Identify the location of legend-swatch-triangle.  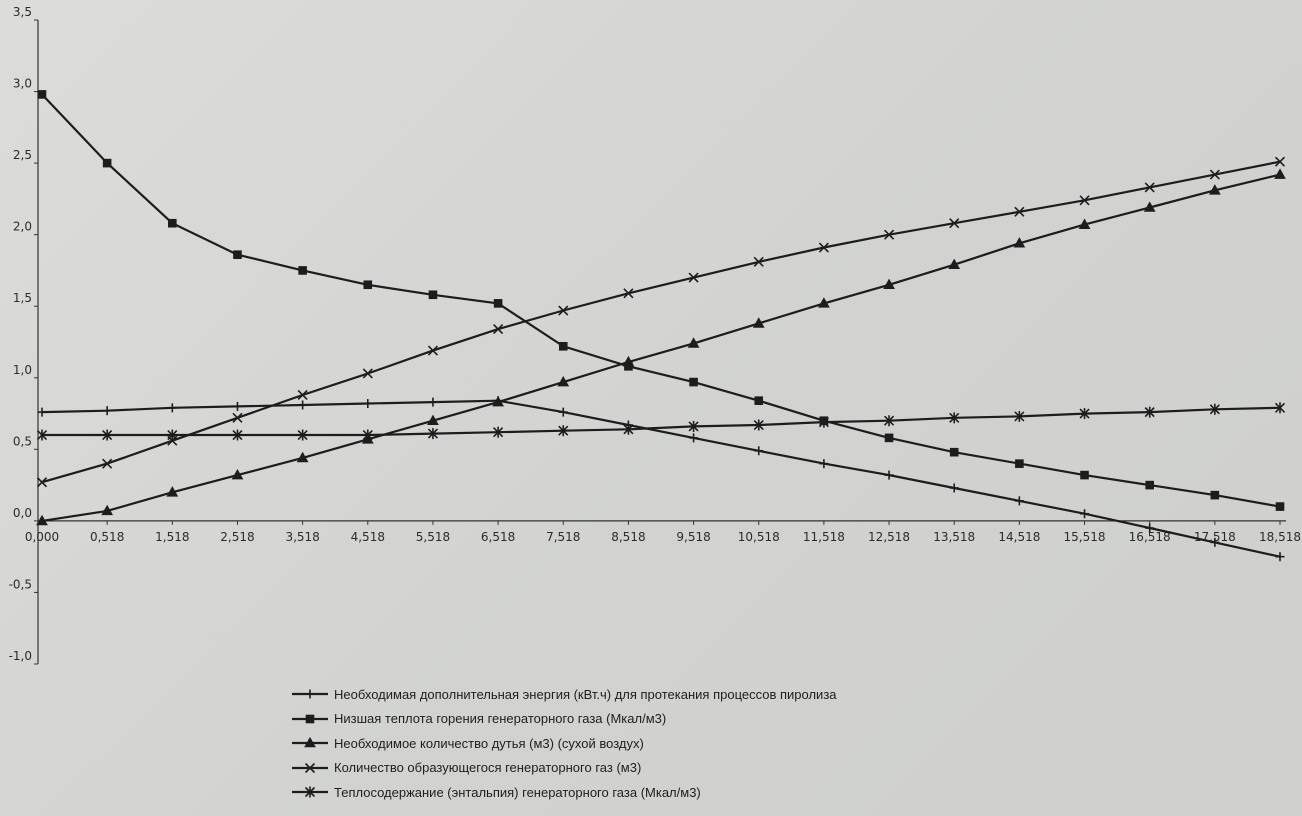
(310, 742).